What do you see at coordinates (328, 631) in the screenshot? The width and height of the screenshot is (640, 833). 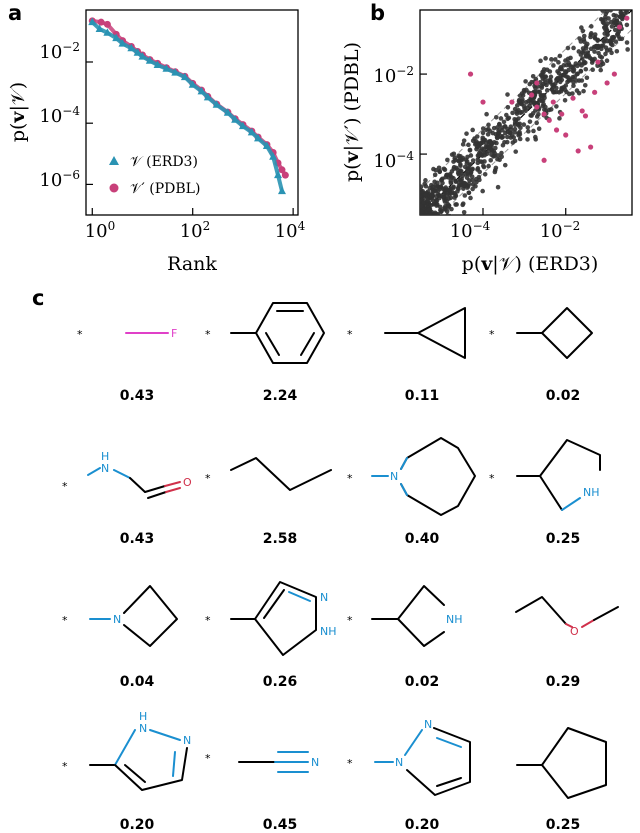 I see `atom-label-nh: NH` at bounding box center [328, 631].